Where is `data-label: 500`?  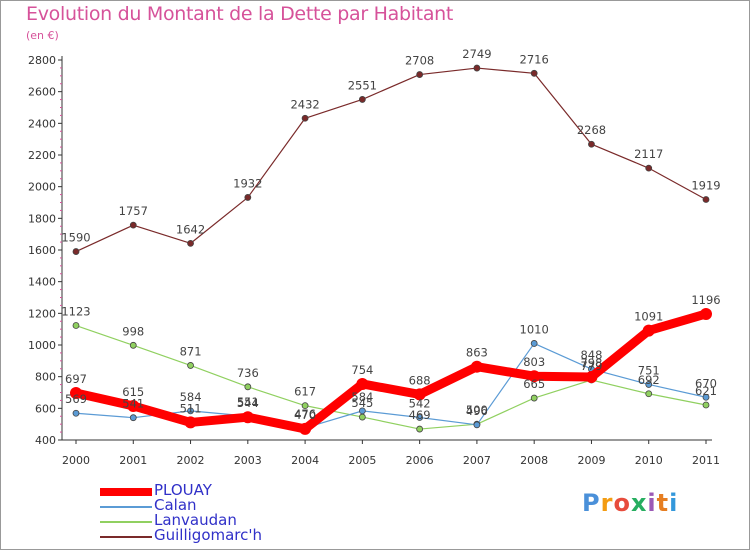 data-label: 500 is located at coordinates (477, 410).